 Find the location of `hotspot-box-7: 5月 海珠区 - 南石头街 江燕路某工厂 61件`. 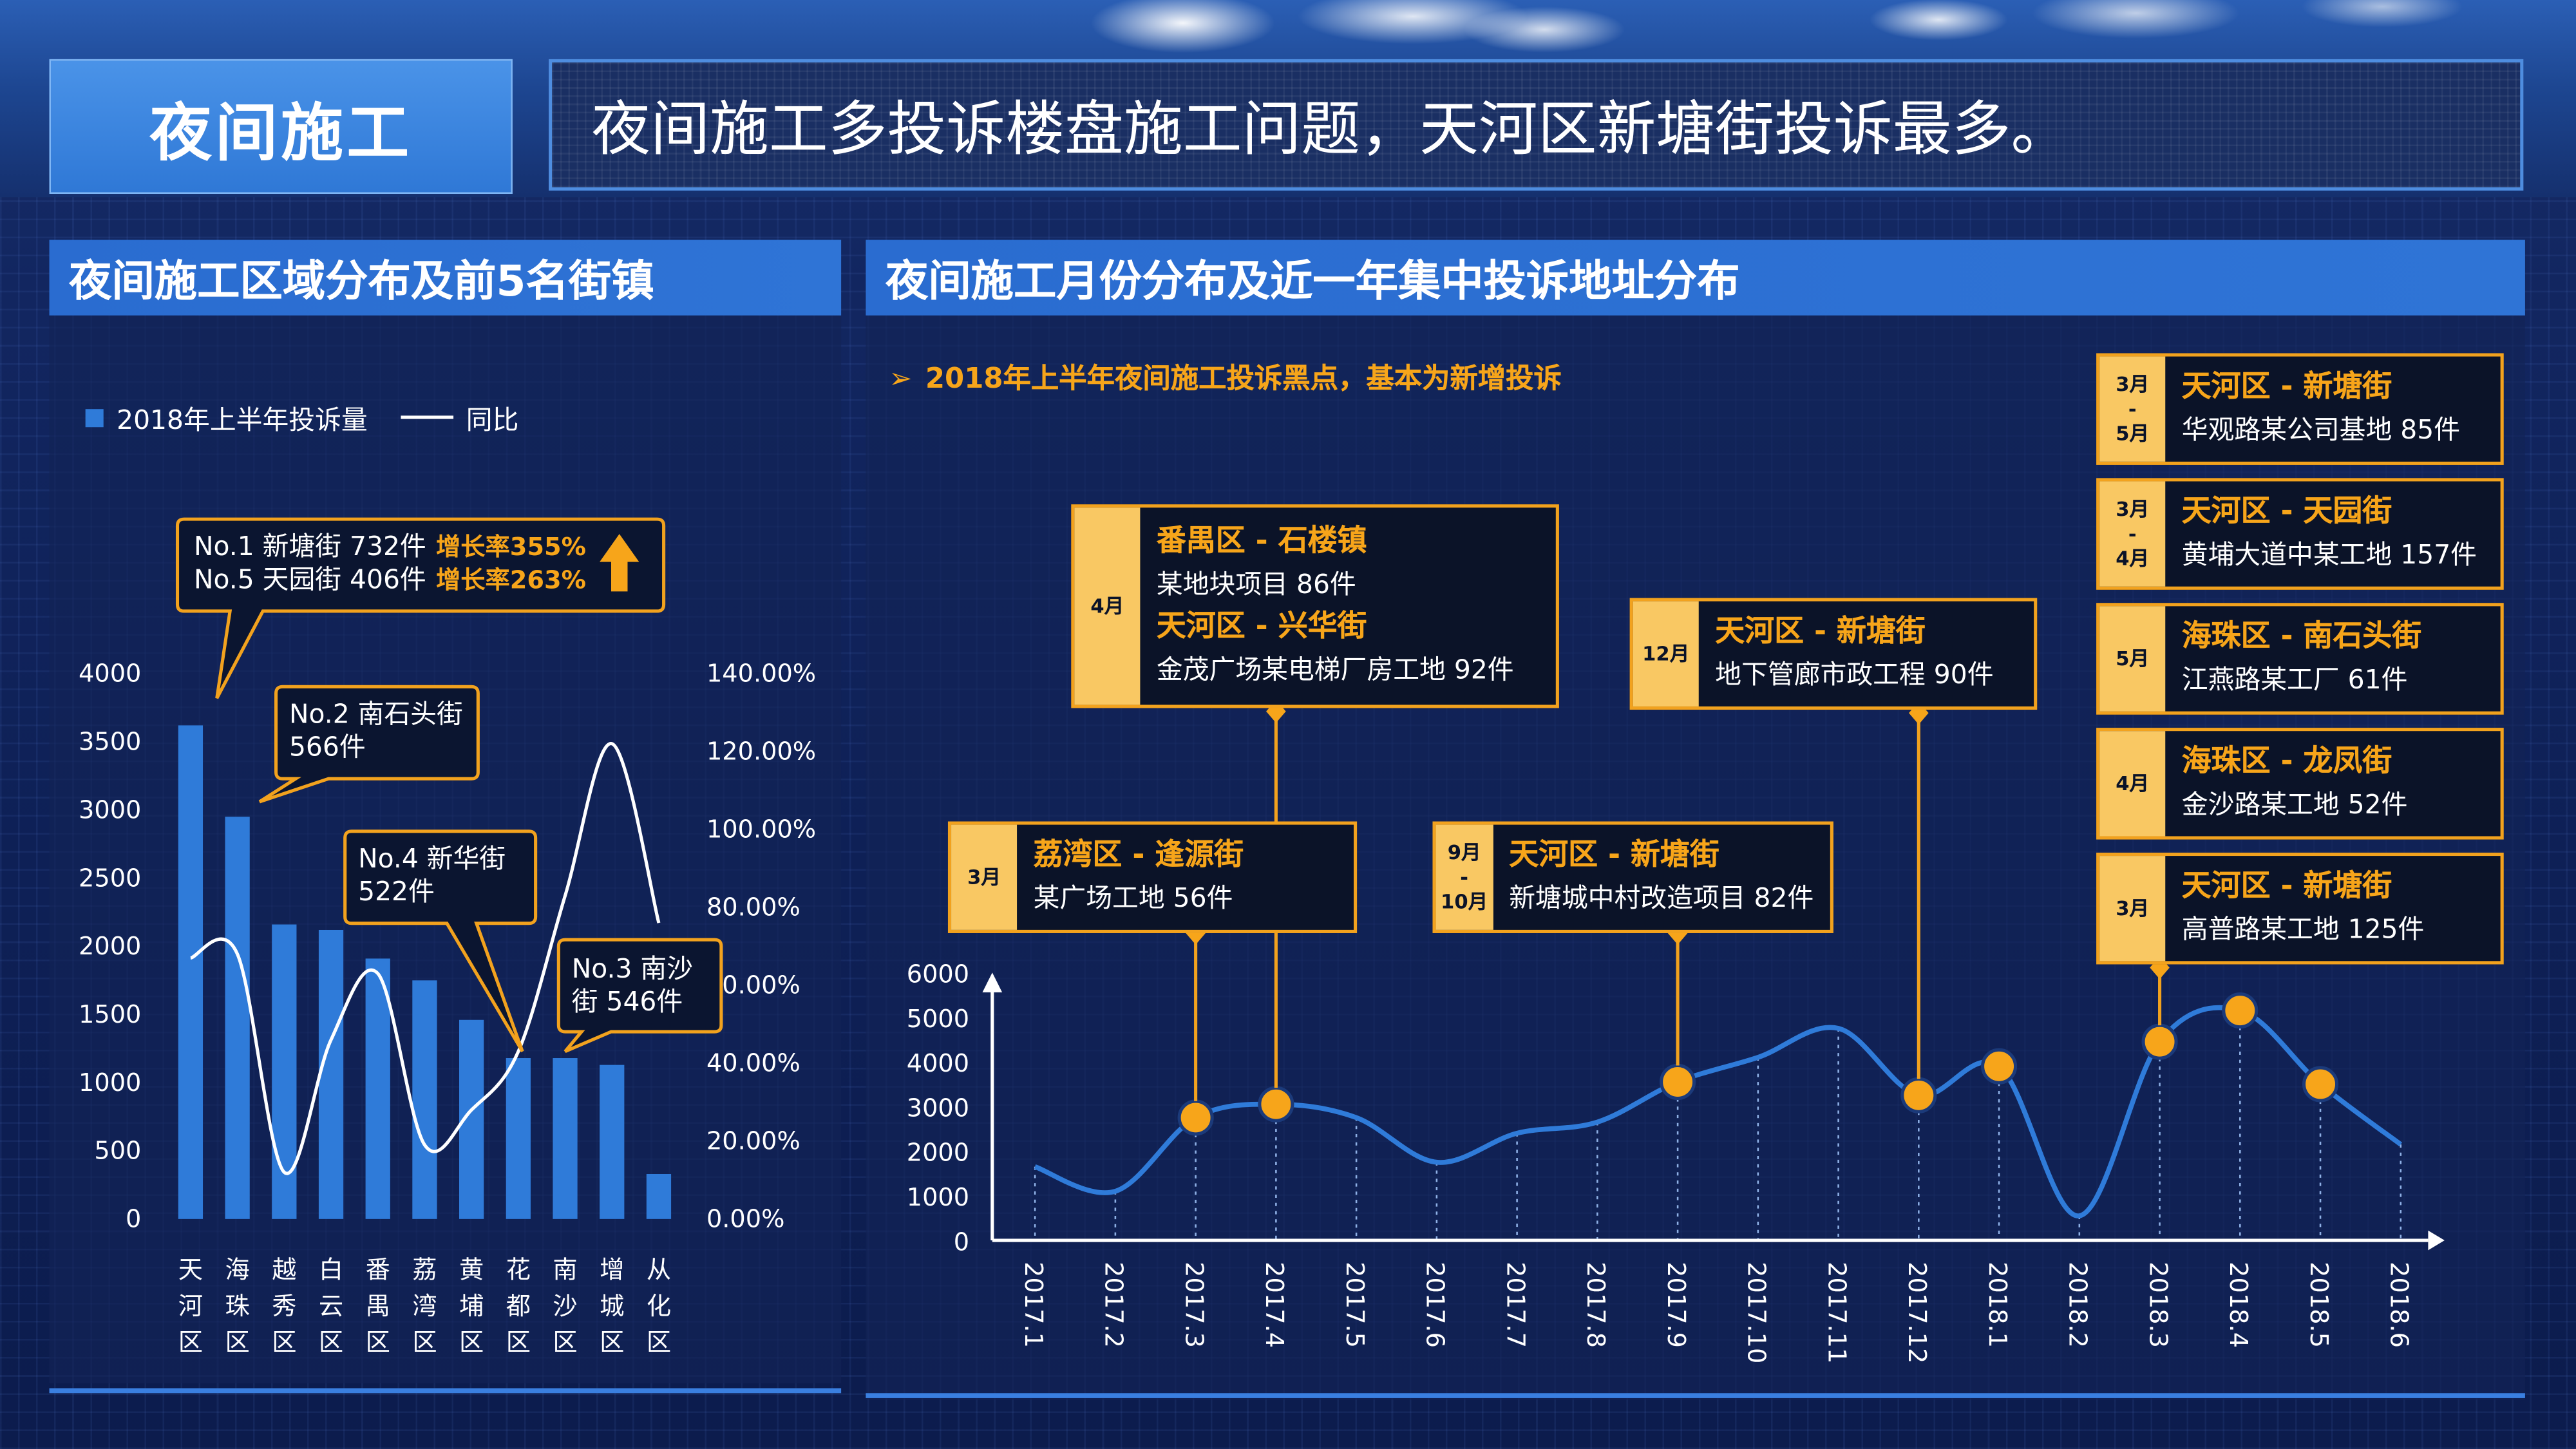

hotspot-box-7: 5月 海珠区 - 南石头街 江燕路某工厂 61件 is located at coordinates (2300, 659).